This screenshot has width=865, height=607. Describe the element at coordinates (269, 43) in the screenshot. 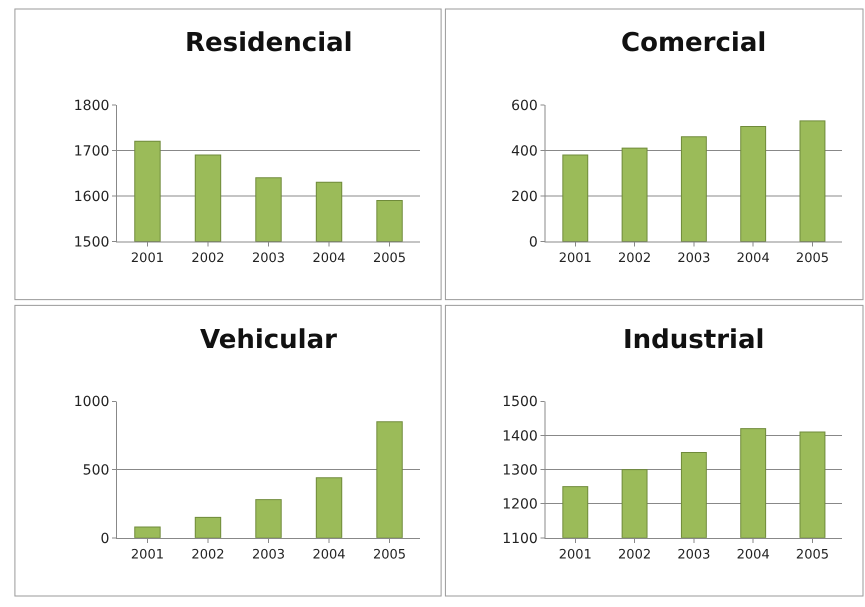

I see `chart-title: Residencial` at that location.